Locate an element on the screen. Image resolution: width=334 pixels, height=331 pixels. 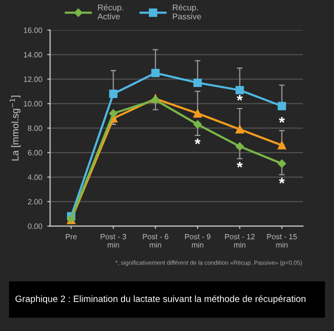
y-axis-title: La [mmol.sg$^{−1}$] is located at coordinates (15, 128).